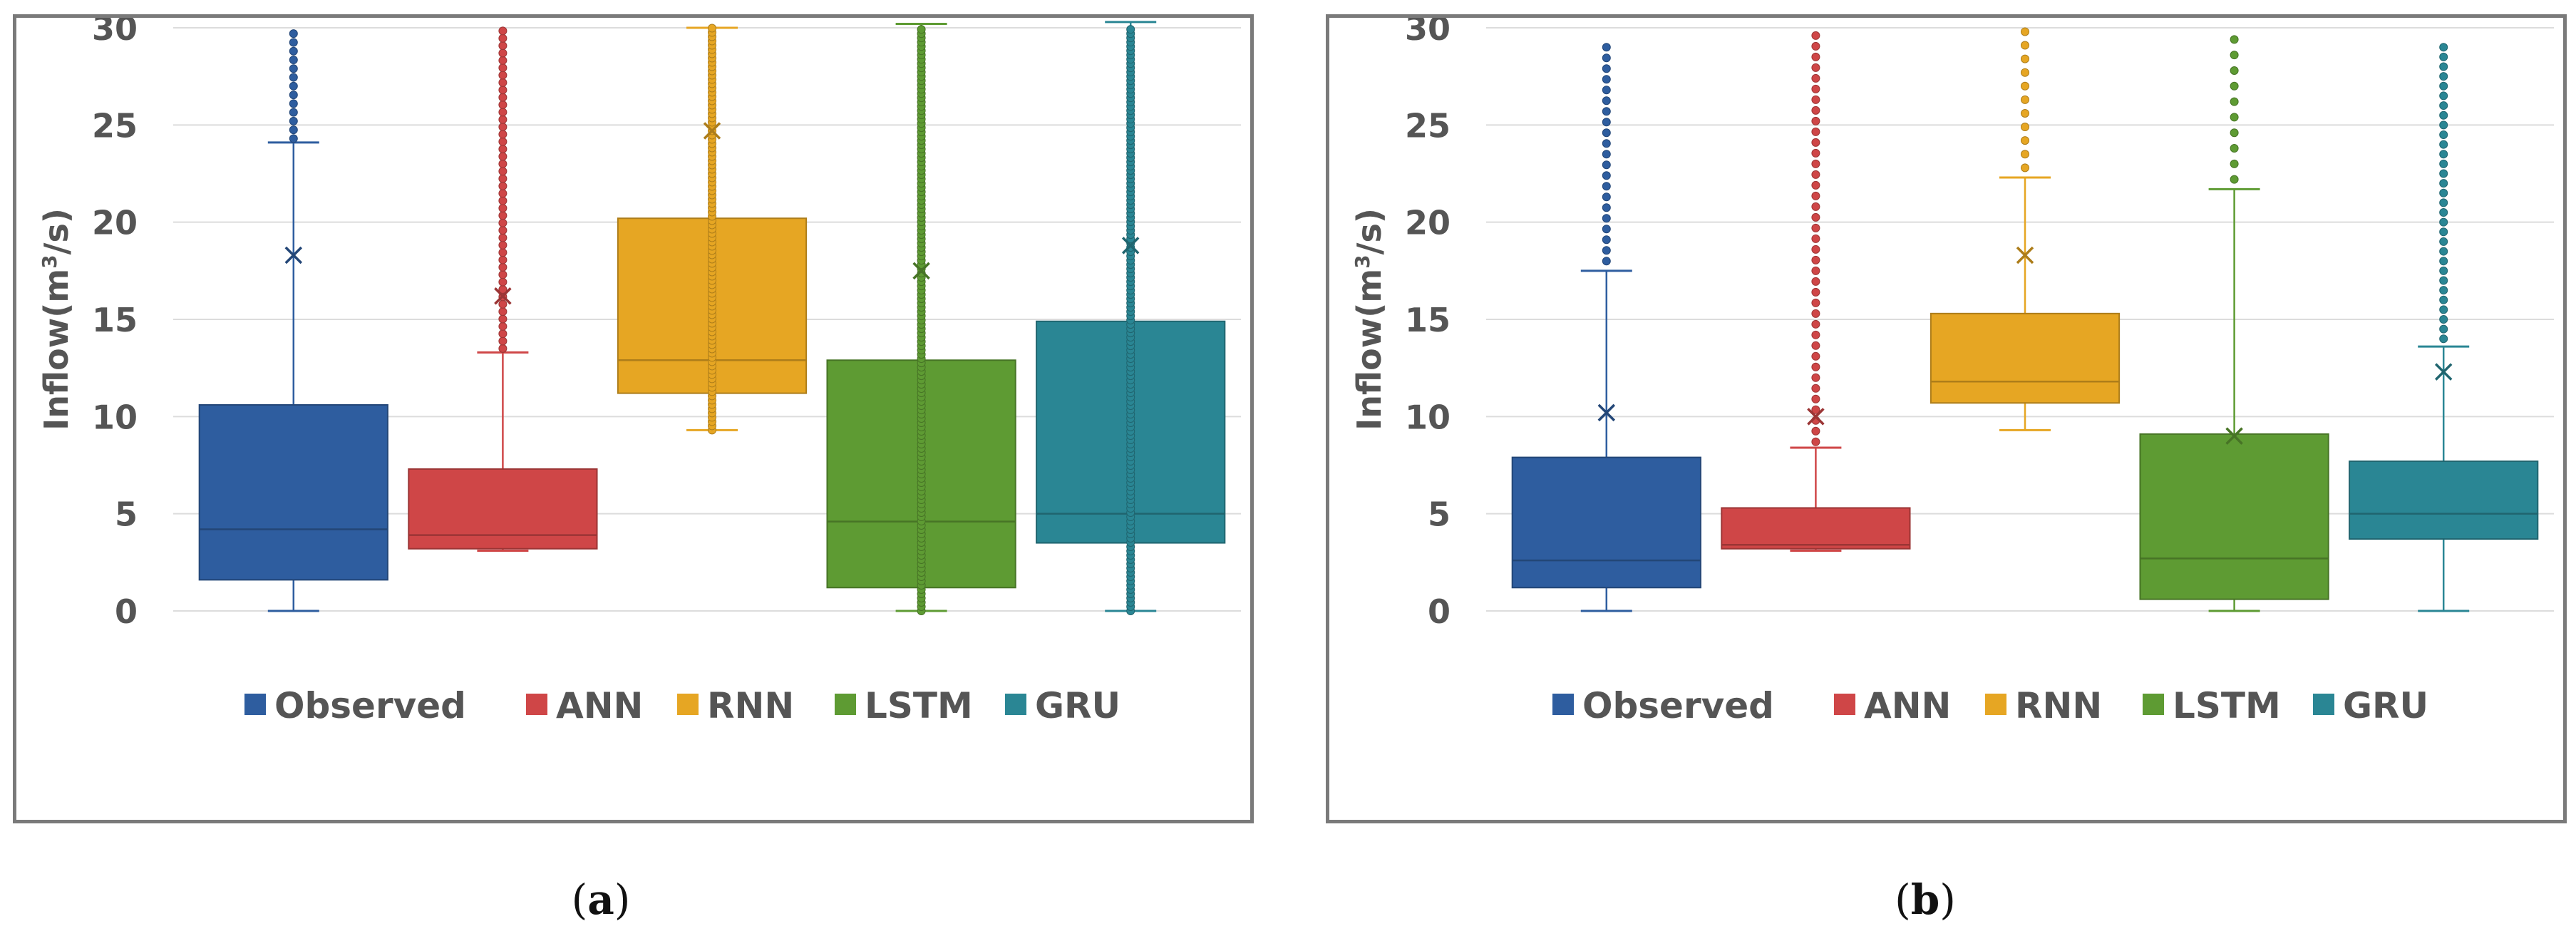 Image resolution: width=2576 pixels, height=941 pixels. What do you see at coordinates (1925, 900) in the screenshot?
I see `caption-b: (b)` at bounding box center [1925, 900].